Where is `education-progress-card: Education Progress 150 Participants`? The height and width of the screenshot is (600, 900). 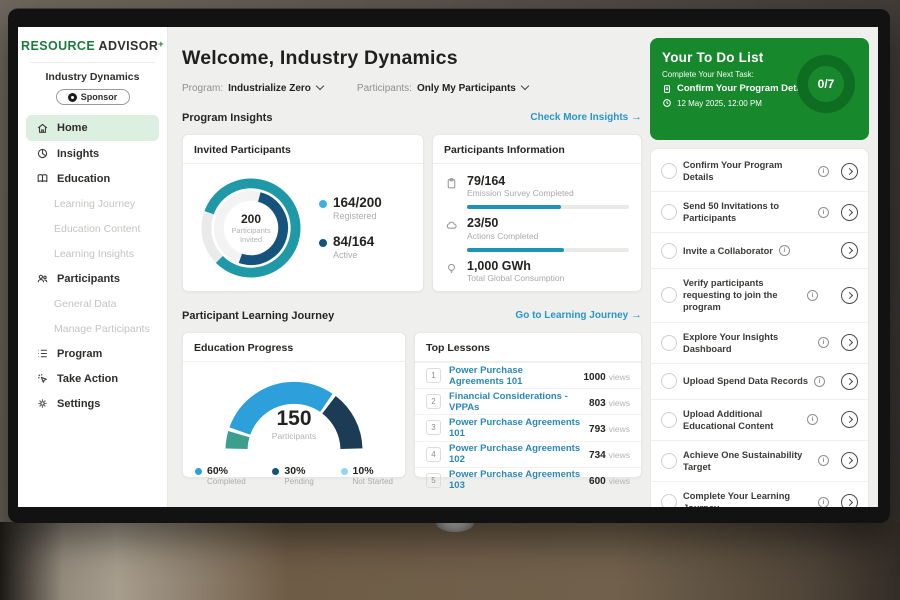
education-progress-card: Education Progress 150 Participants is located at coordinates (294, 409).